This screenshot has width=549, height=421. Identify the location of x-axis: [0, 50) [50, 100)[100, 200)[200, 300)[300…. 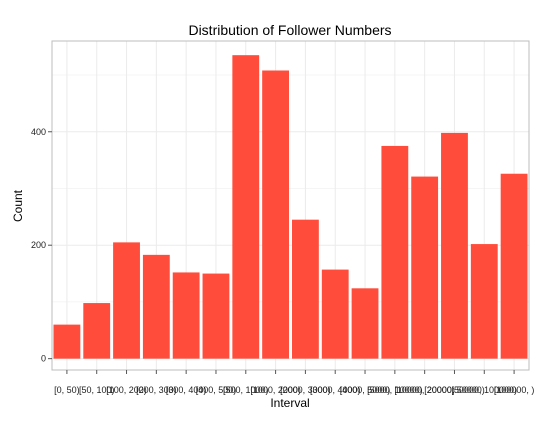
(294, 382).